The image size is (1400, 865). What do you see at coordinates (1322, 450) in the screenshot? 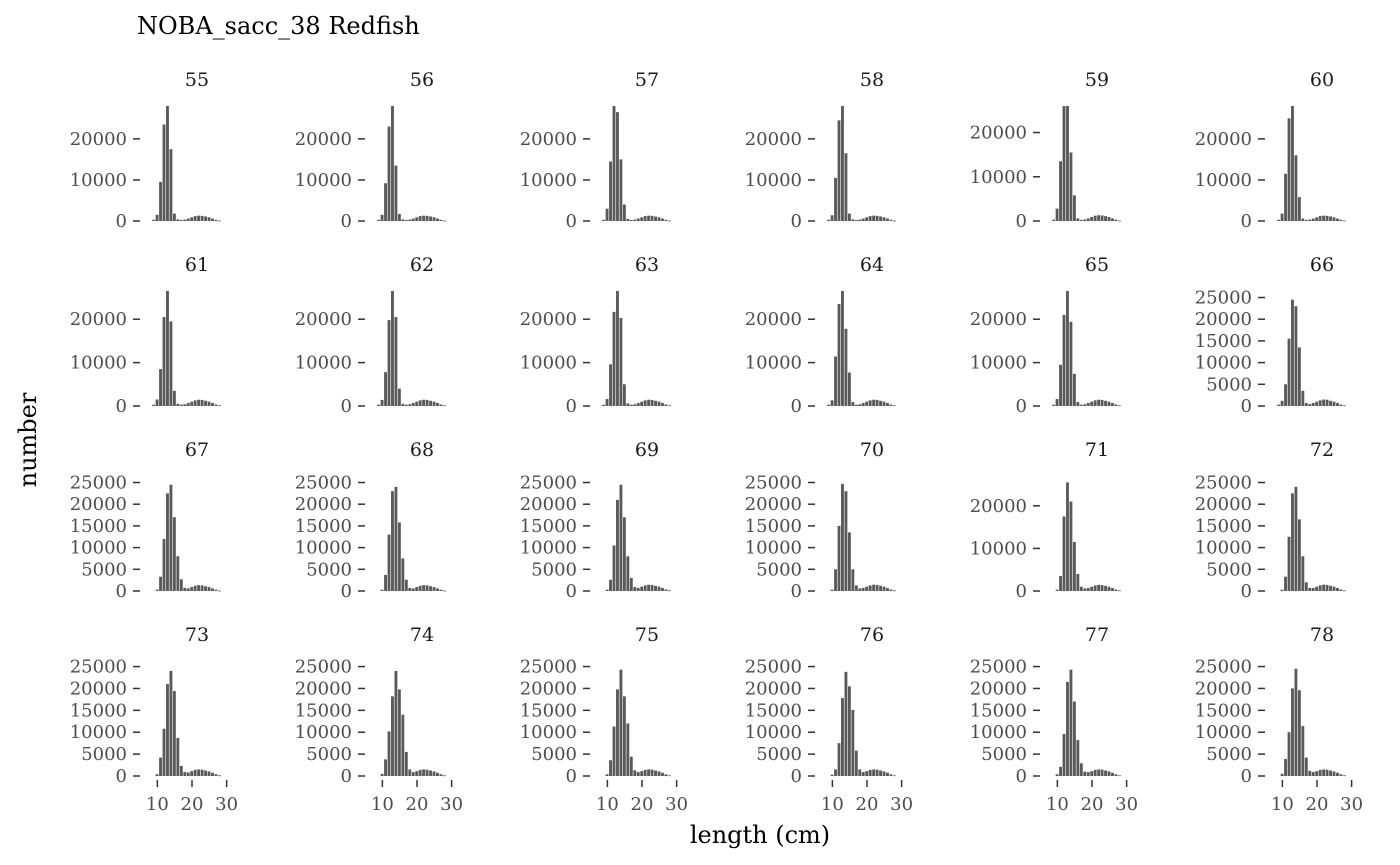
I see `facet-label: 72` at bounding box center [1322, 450].